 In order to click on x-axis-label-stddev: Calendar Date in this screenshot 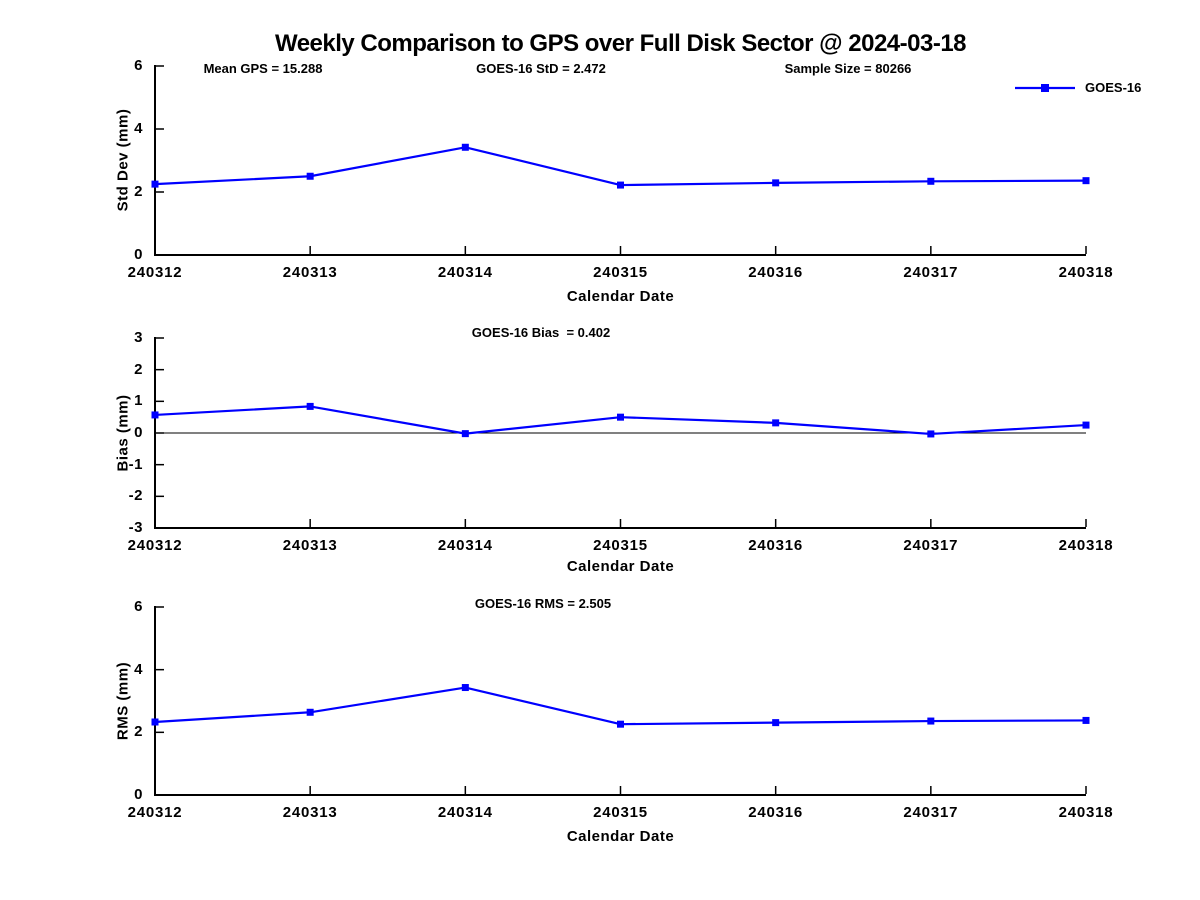, I will do `click(620, 296)`.